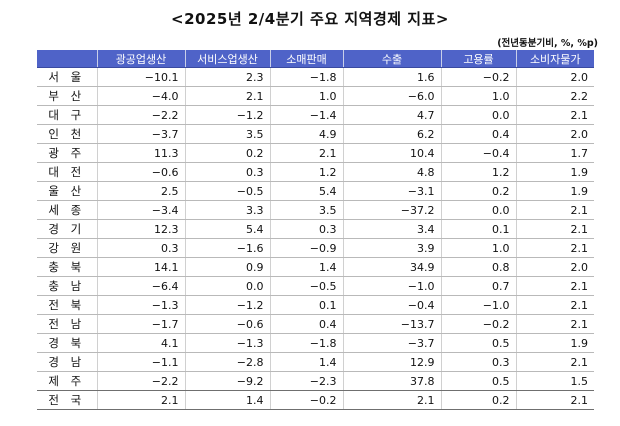 The image size is (620, 426). What do you see at coordinates (67, 362) in the screenshot?
I see `region-cell: 경 남` at bounding box center [67, 362].